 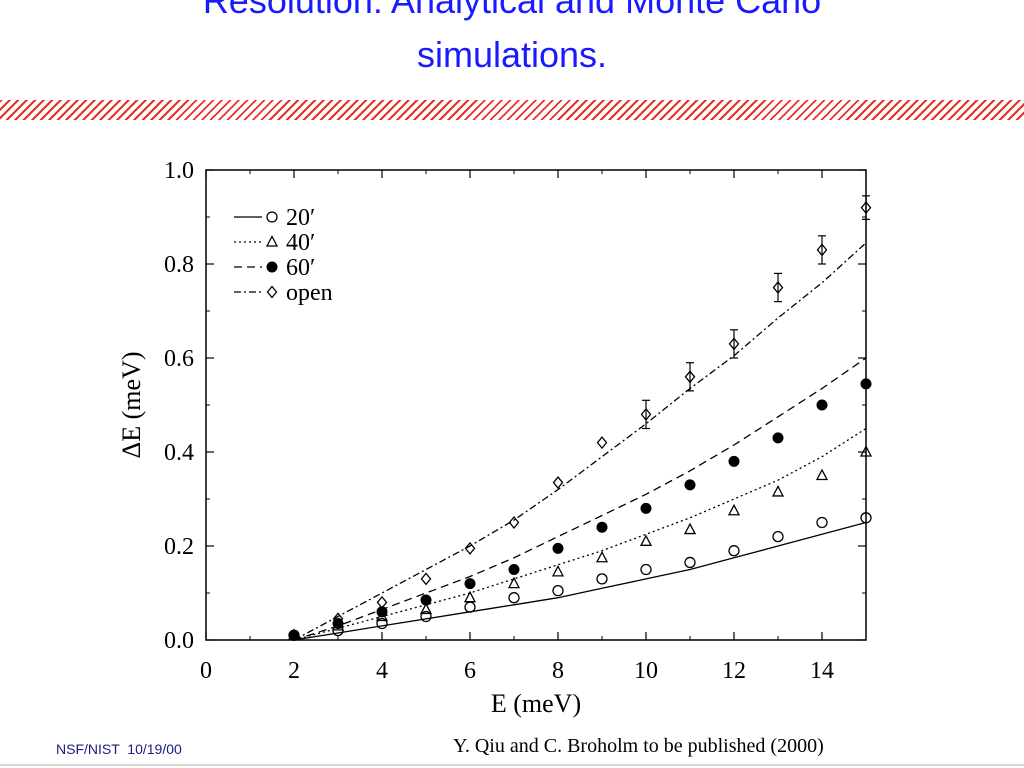 I want to click on y-tick-label: 0.8, so click(x=179, y=265).